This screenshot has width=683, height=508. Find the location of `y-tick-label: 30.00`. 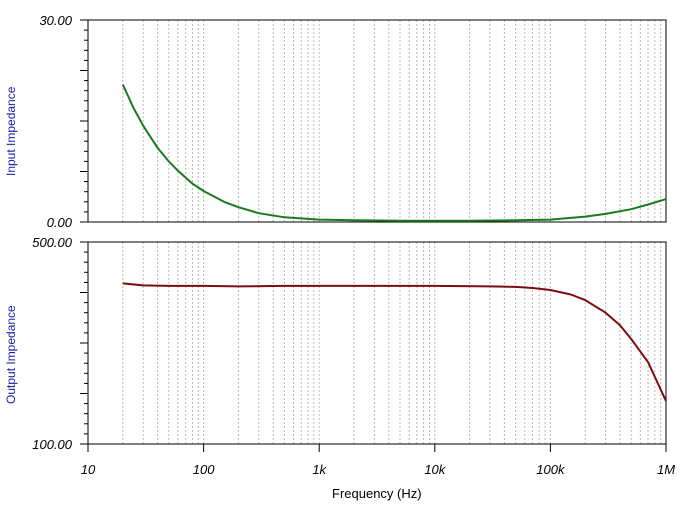

y-tick-label: 30.00 is located at coordinates (55, 20).